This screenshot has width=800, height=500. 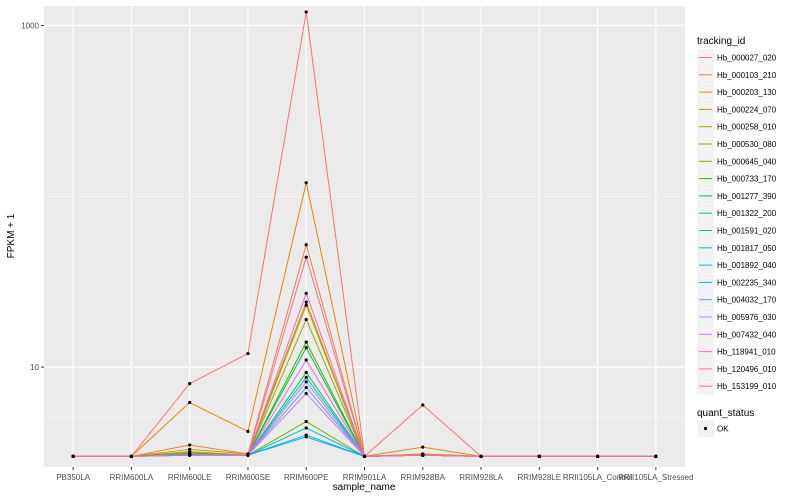 I want to click on x-tick-label: RRIM928LA, so click(x=481, y=477).